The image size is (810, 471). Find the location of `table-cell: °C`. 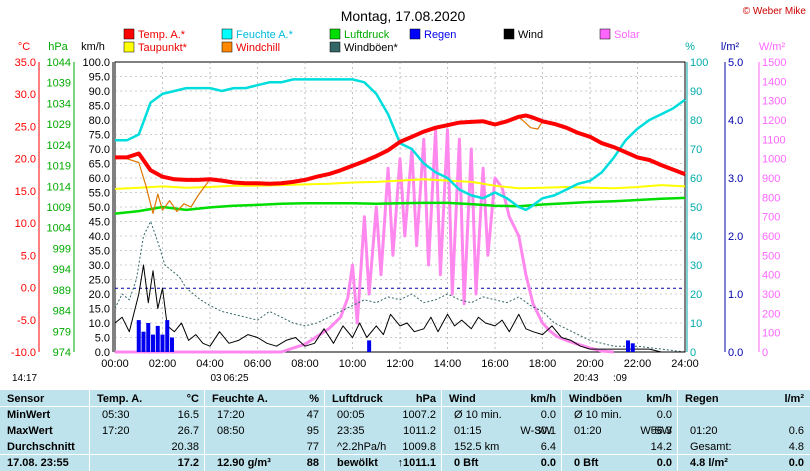

table-cell: °C is located at coordinates (192, 399).